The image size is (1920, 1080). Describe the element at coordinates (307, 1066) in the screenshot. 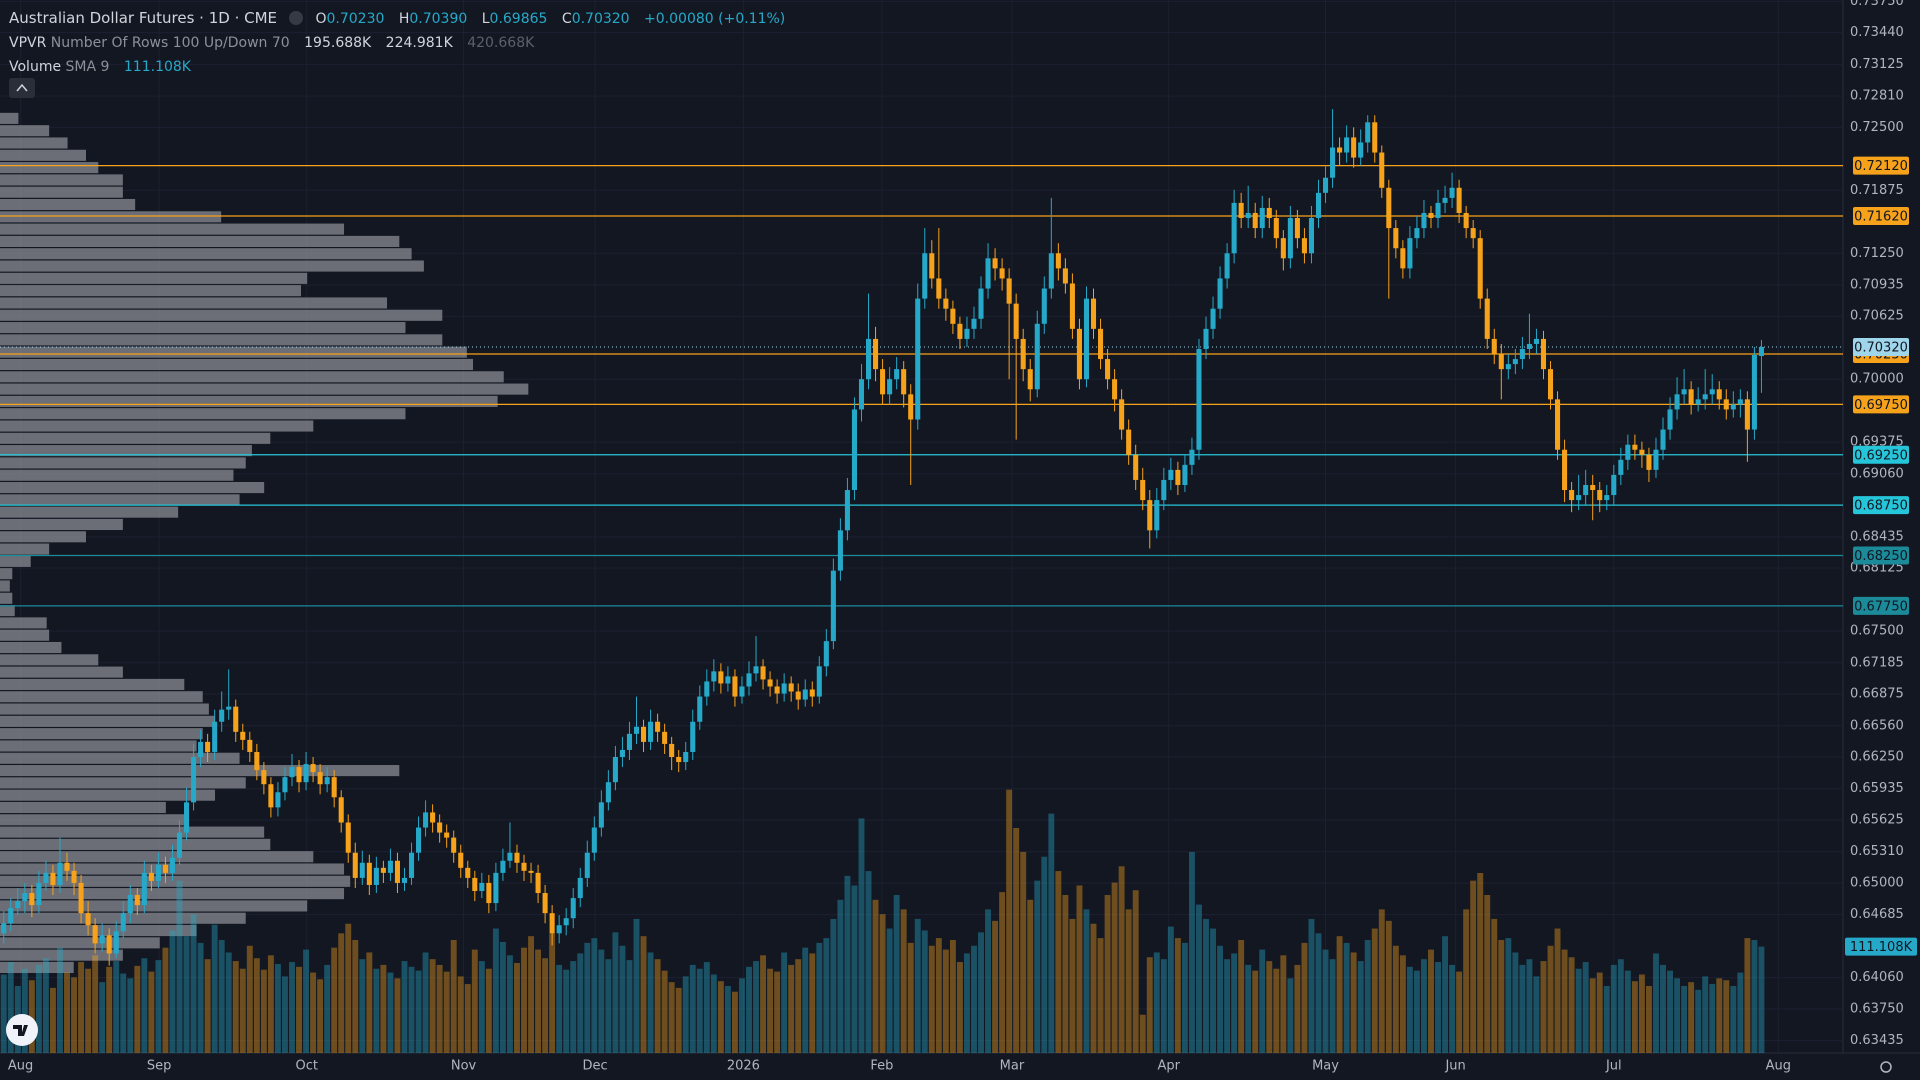

I see `x-tick-label: Oct` at that location.